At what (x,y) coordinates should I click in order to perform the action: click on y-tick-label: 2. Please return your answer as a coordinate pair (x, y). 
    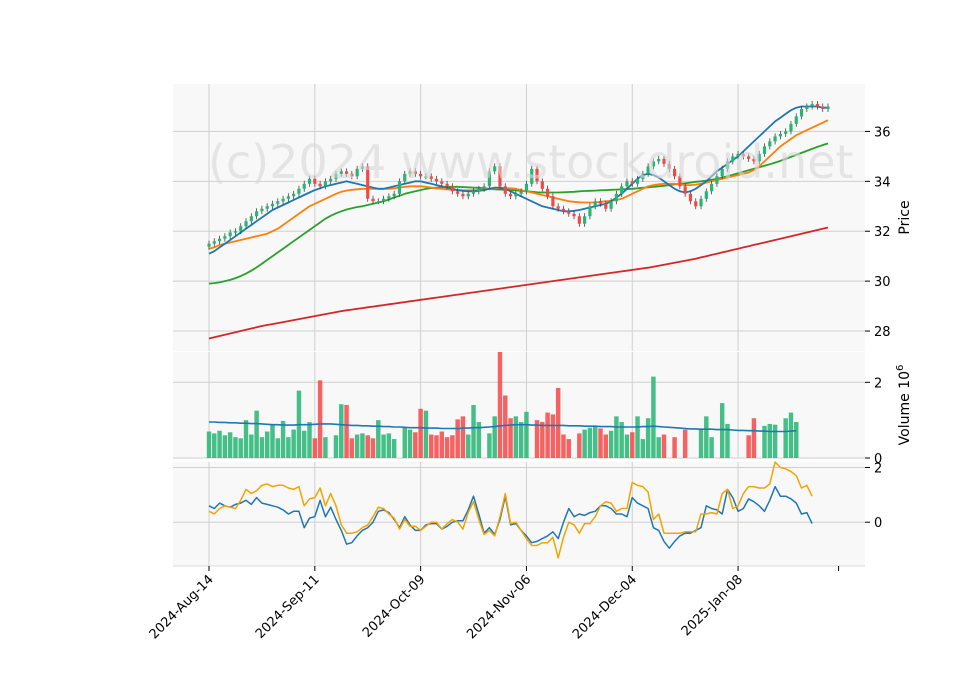
    Looking at the image, I should click on (878, 468).